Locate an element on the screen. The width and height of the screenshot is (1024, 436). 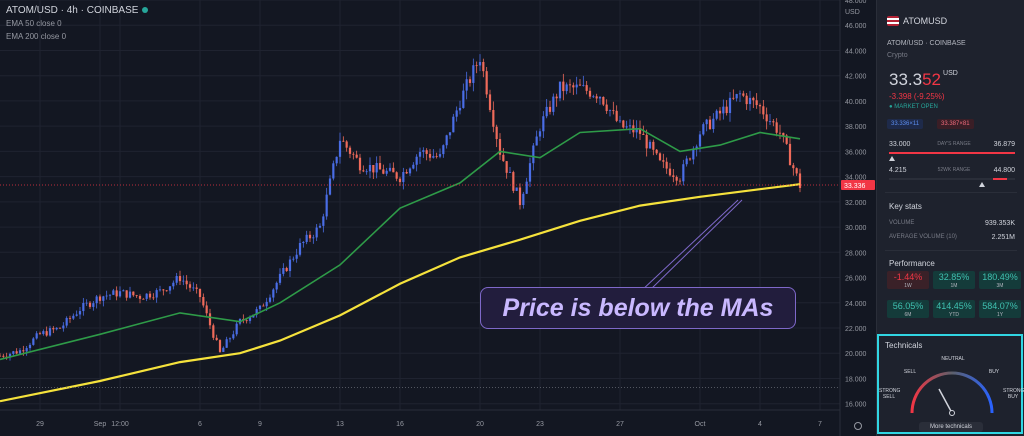
x-tick-label: 27 is located at coordinates (620, 424).